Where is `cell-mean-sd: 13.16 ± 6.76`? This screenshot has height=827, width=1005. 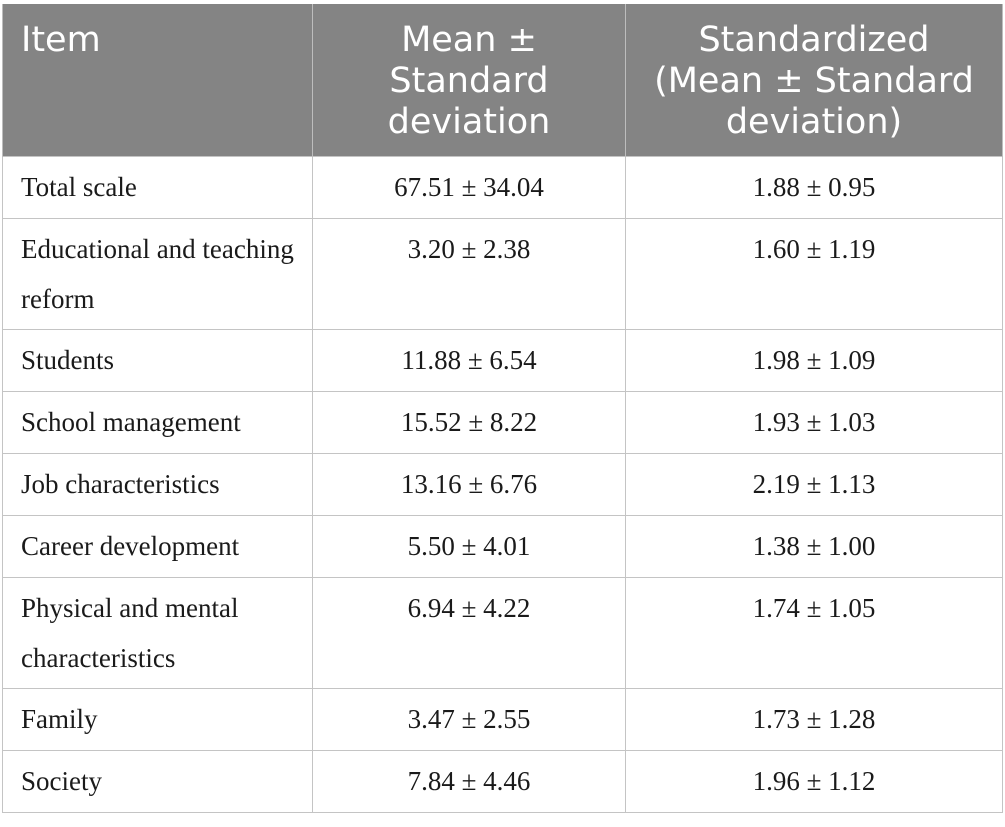 cell-mean-sd: 13.16 ± 6.76 is located at coordinates (469, 484).